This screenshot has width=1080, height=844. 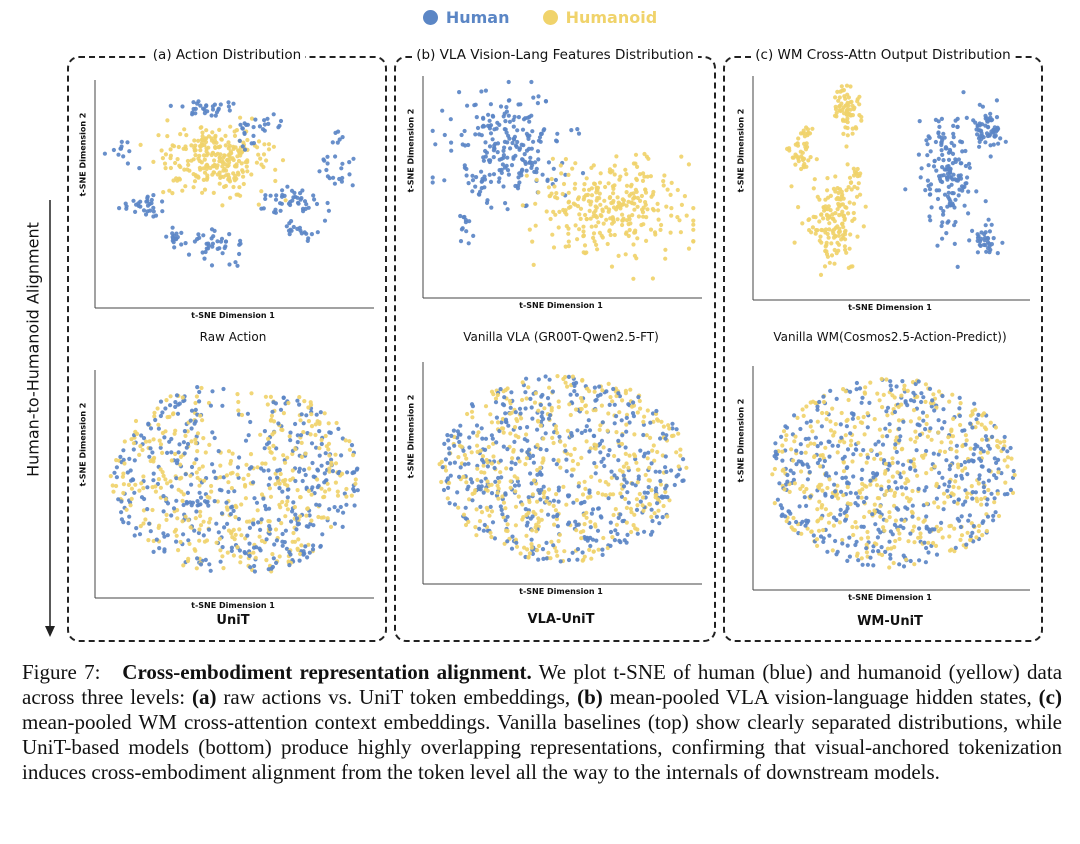 What do you see at coordinates (233, 195) in the screenshot?
I see `scatter-plot-a-top` at bounding box center [233, 195].